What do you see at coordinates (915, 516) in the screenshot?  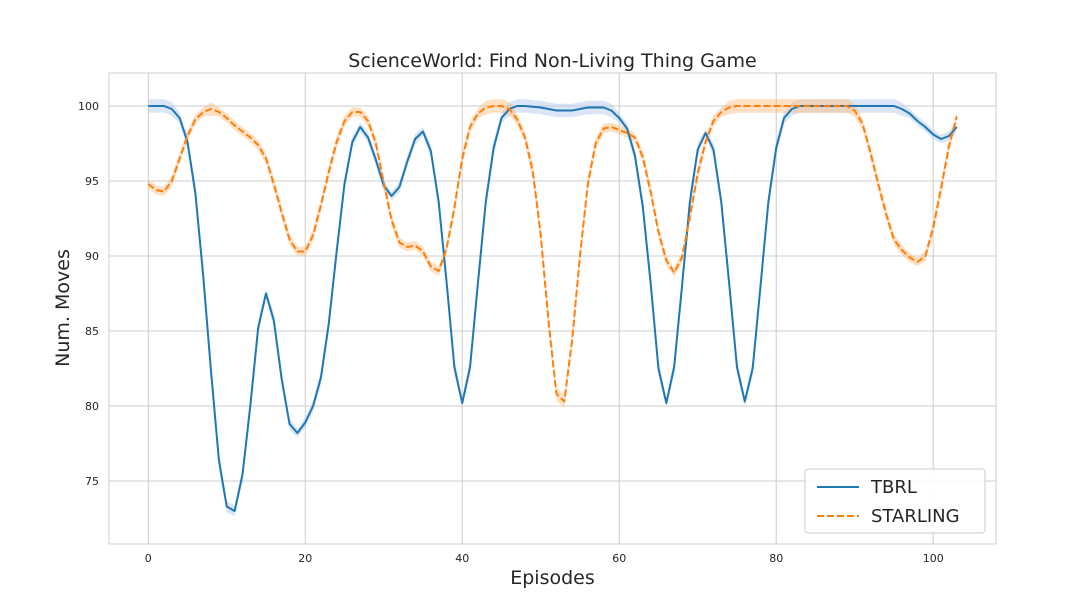 I see `legend-label-starling: STARLING` at bounding box center [915, 516].